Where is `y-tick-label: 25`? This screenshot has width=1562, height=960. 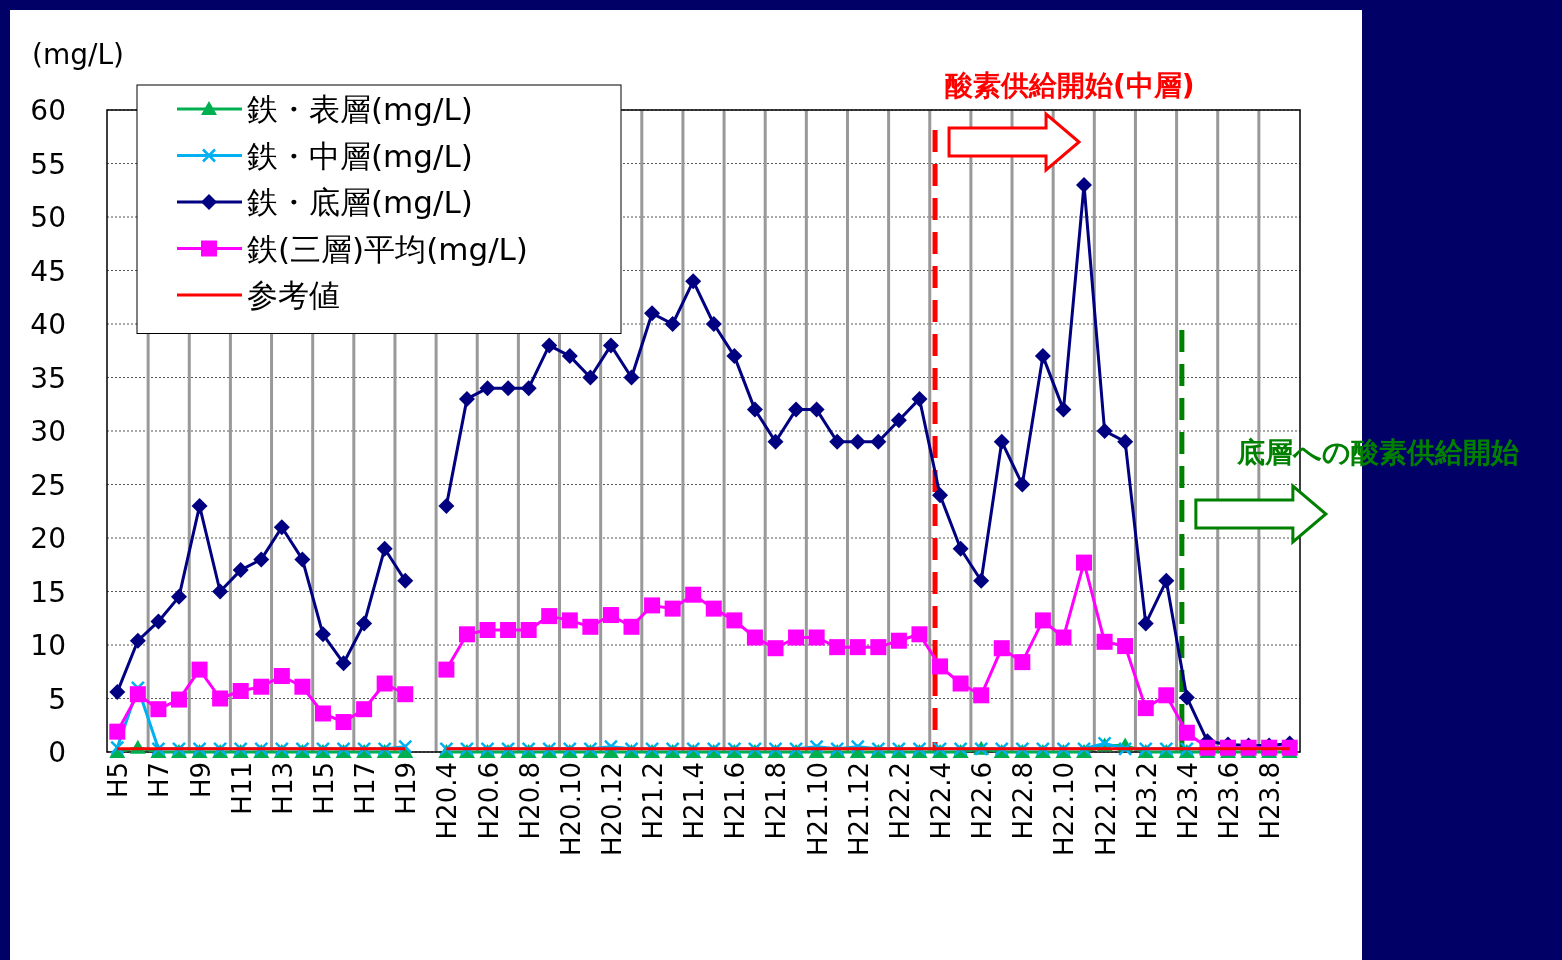 y-tick-label: 25 is located at coordinates (48, 485).